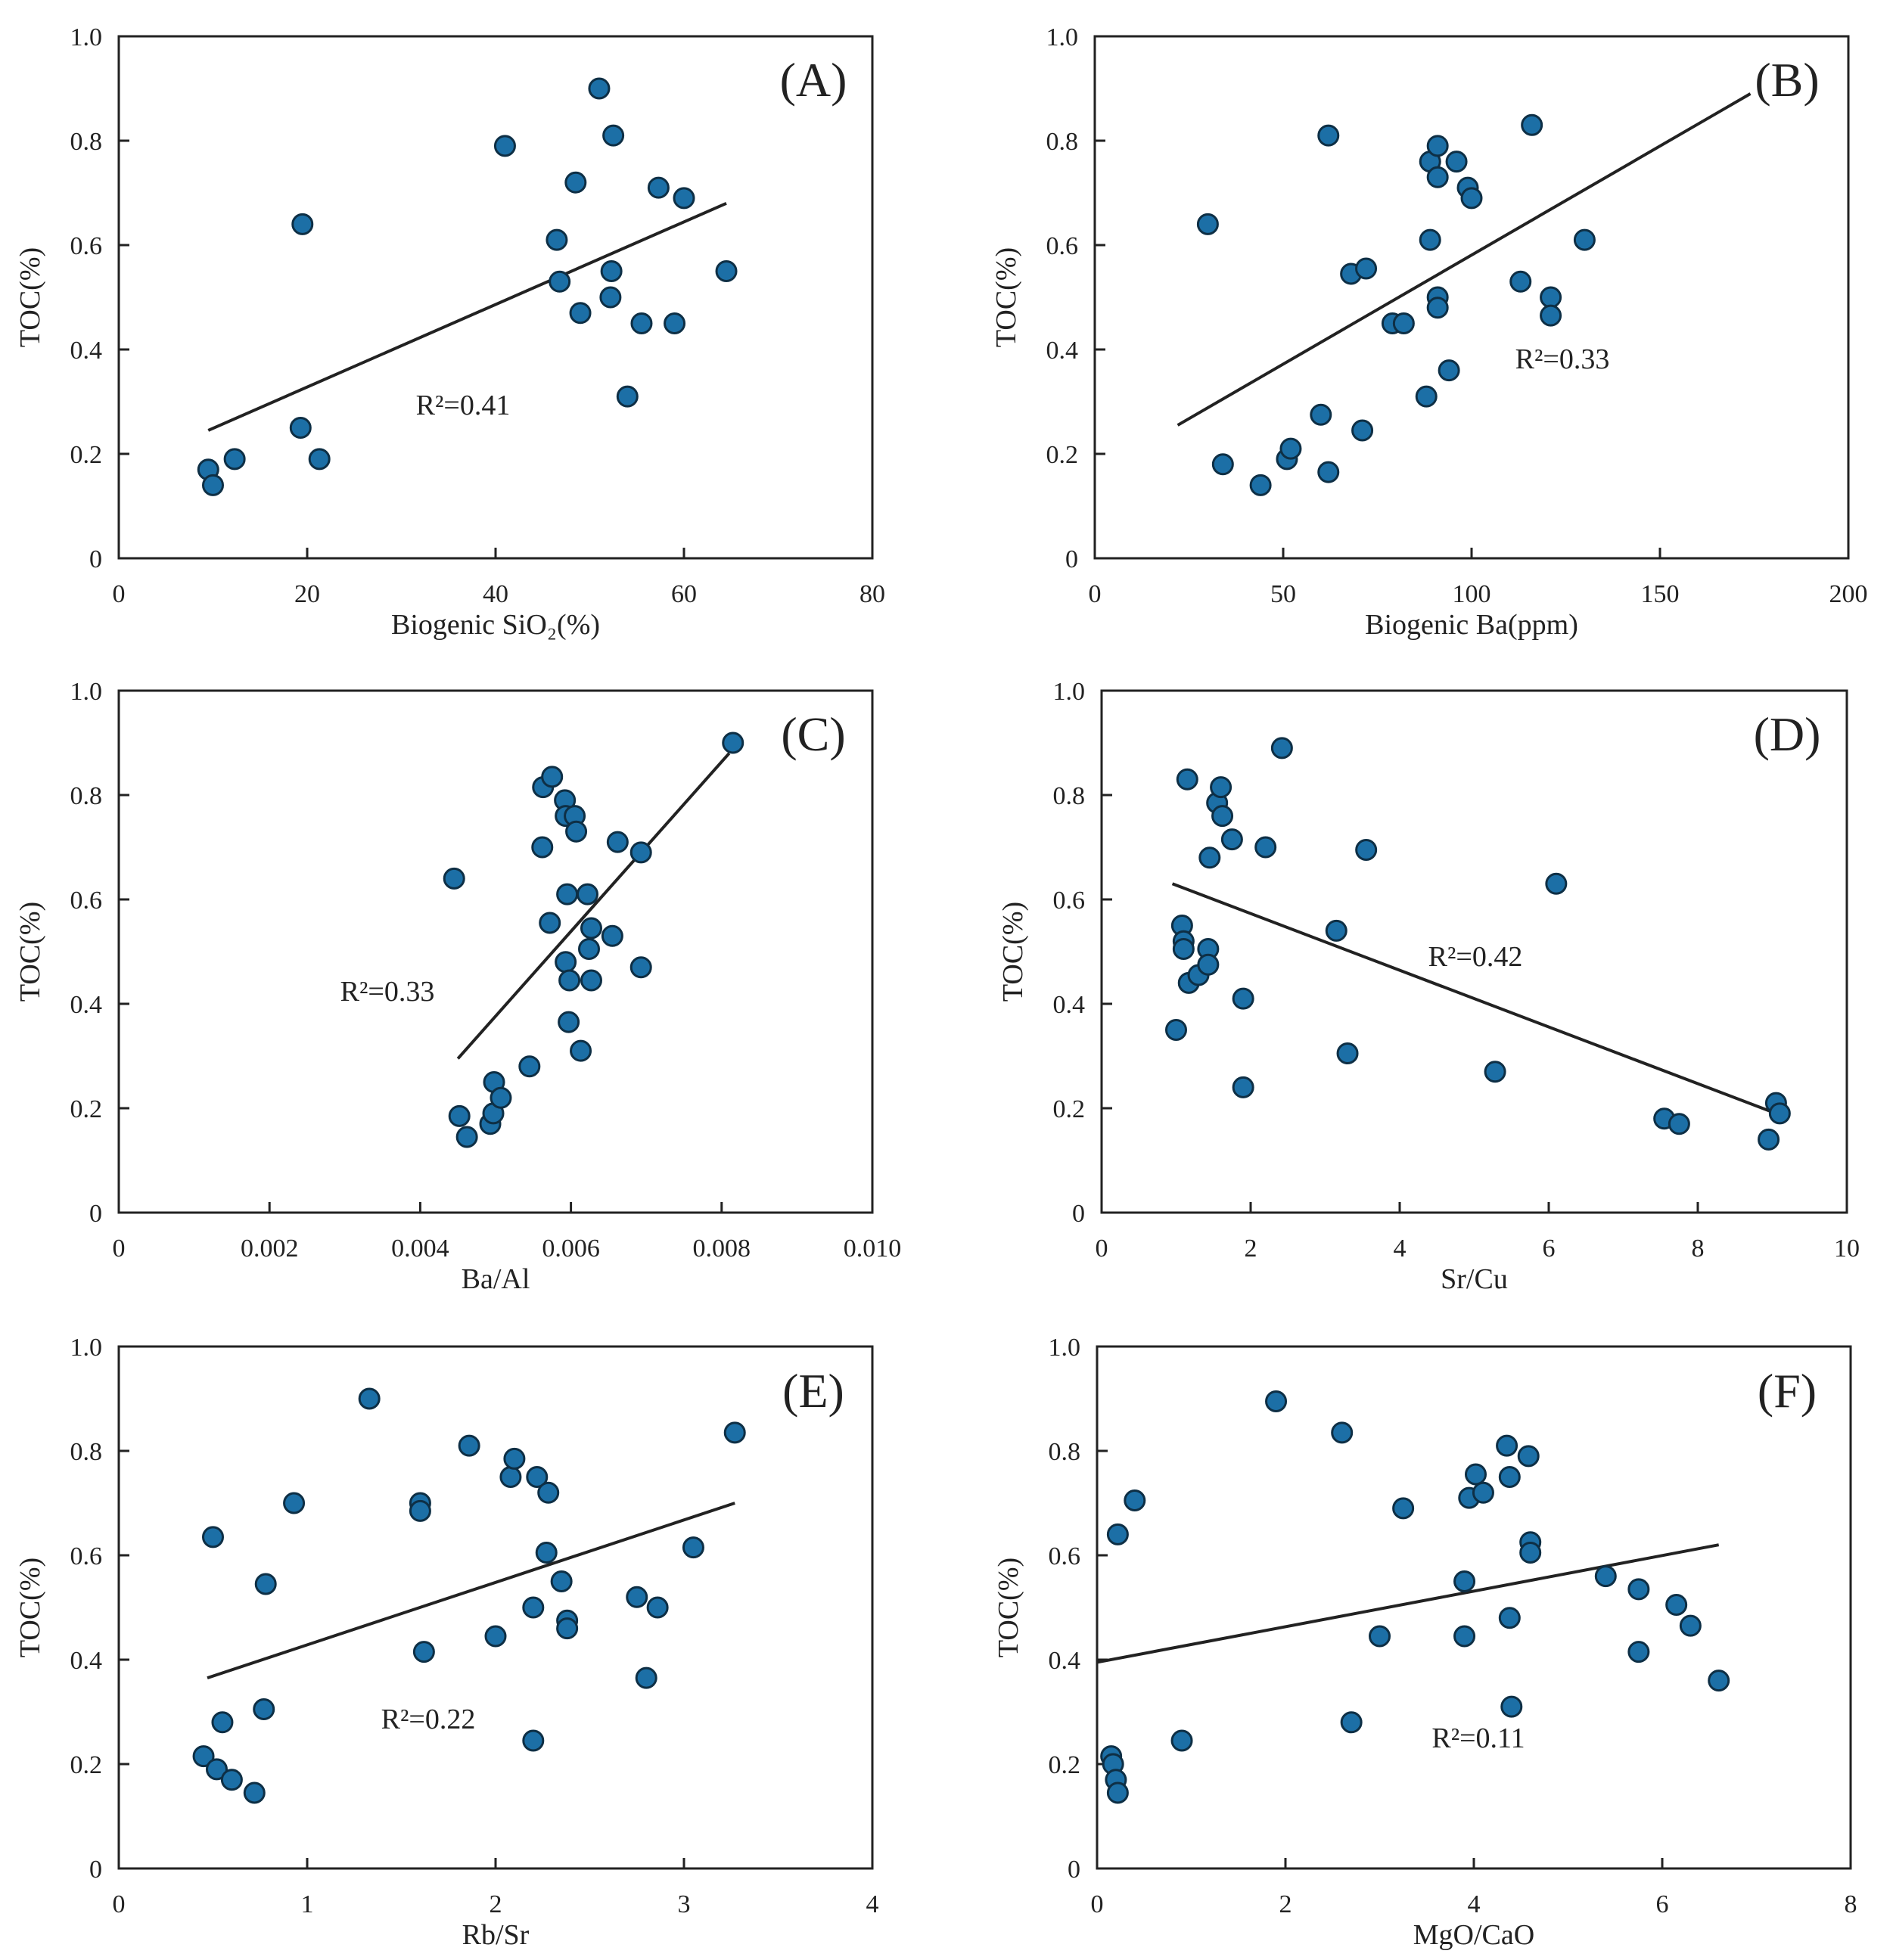 This screenshot has width=1893, height=1960. Describe the element at coordinates (1847, 1249) in the screenshot. I see `x-tick-label: 10` at that location.